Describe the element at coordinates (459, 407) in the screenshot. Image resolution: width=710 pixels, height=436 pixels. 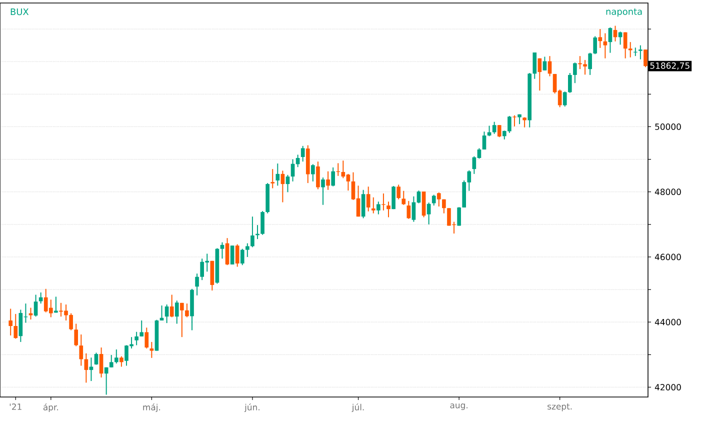
I see `x-tick-label: aug.` at that location.